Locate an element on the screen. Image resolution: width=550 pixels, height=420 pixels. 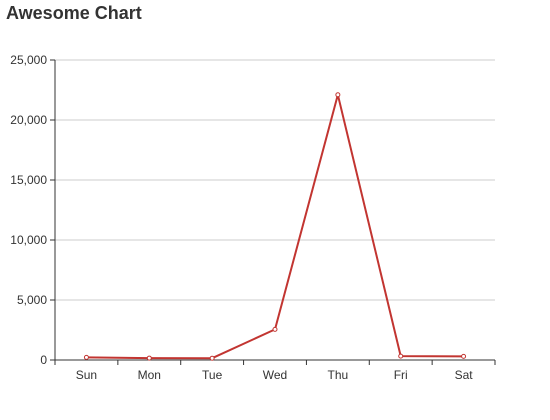
x-tick-label: Fri is located at coordinates (401, 375).